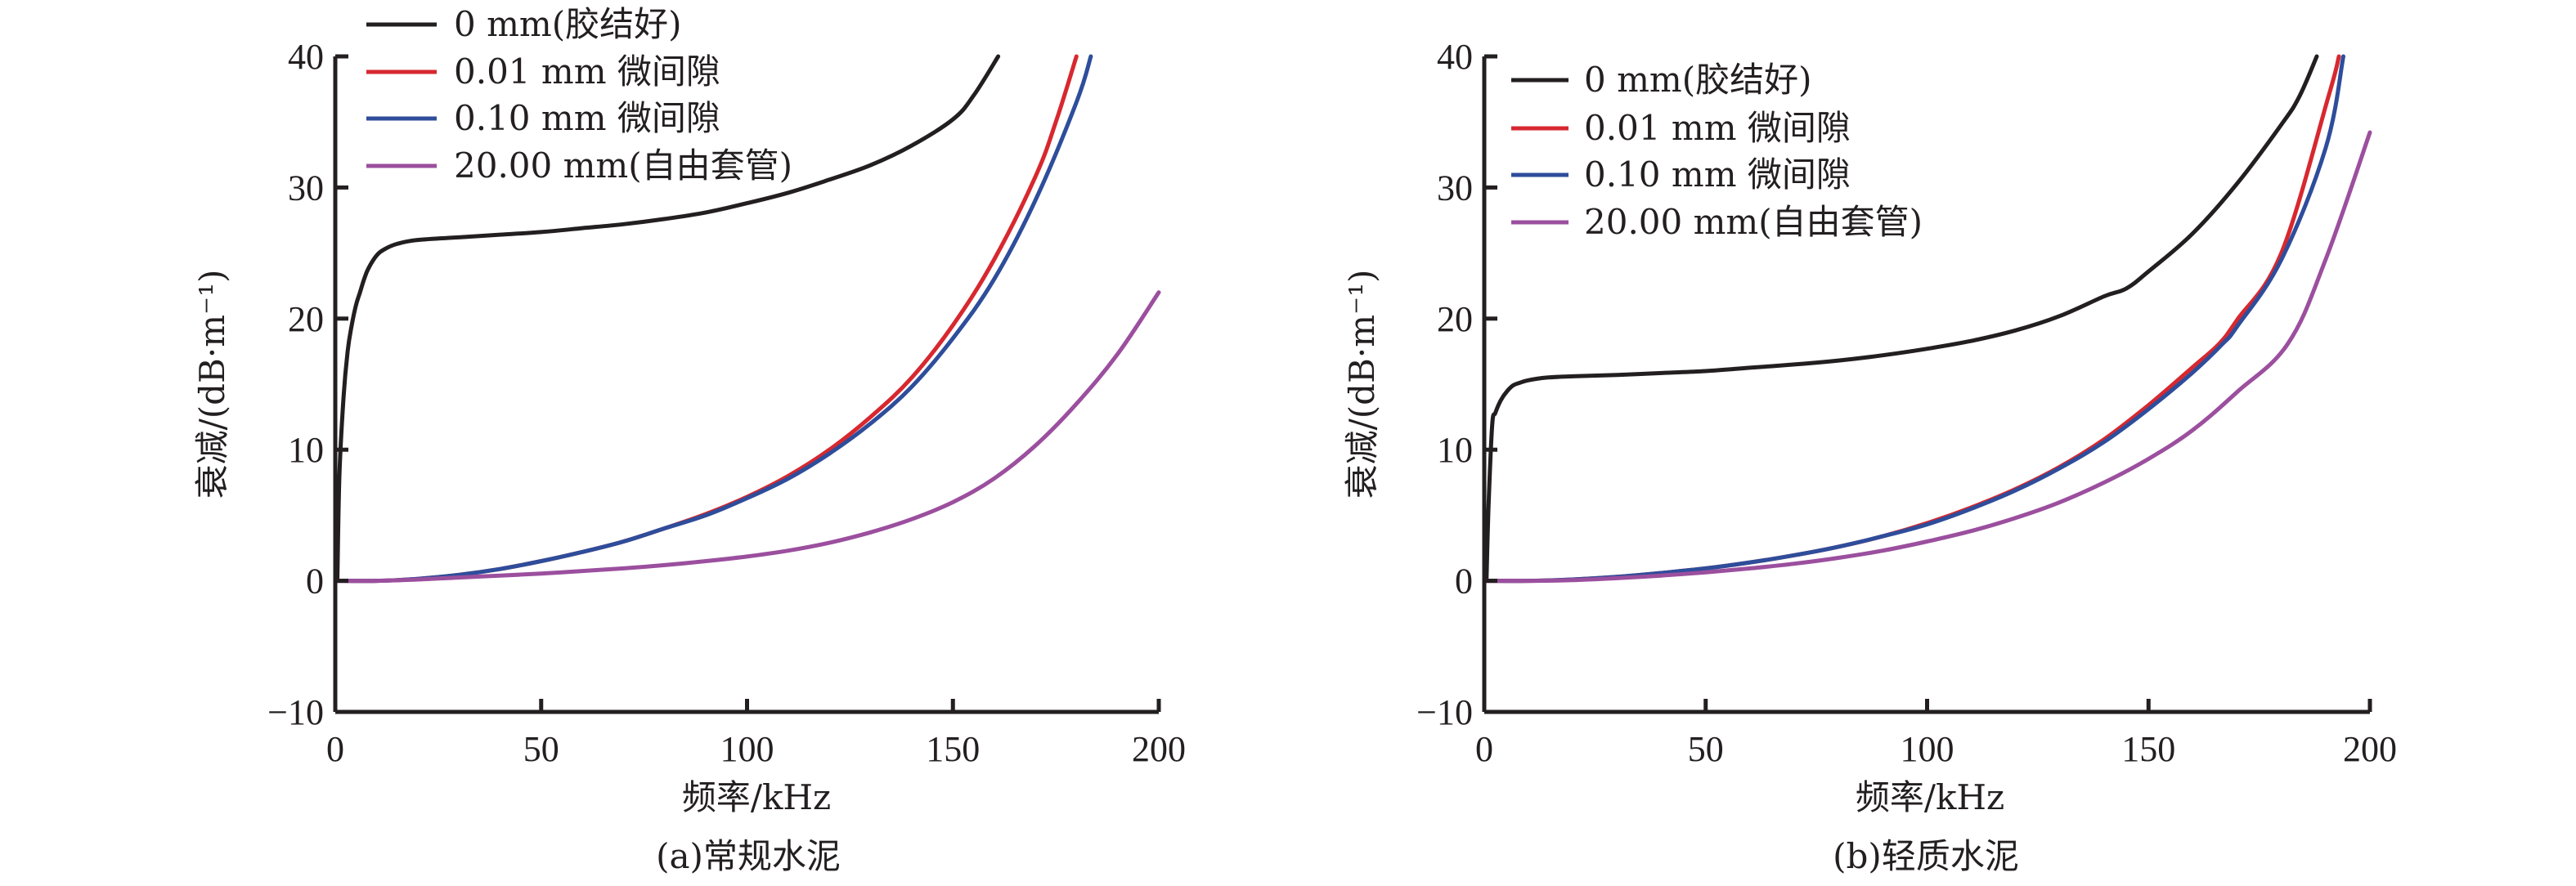 Image resolution: width=2576 pixels, height=886 pixels. I want to click on legend-item-a-0: 0 mm(胶结好), so click(524, 24).